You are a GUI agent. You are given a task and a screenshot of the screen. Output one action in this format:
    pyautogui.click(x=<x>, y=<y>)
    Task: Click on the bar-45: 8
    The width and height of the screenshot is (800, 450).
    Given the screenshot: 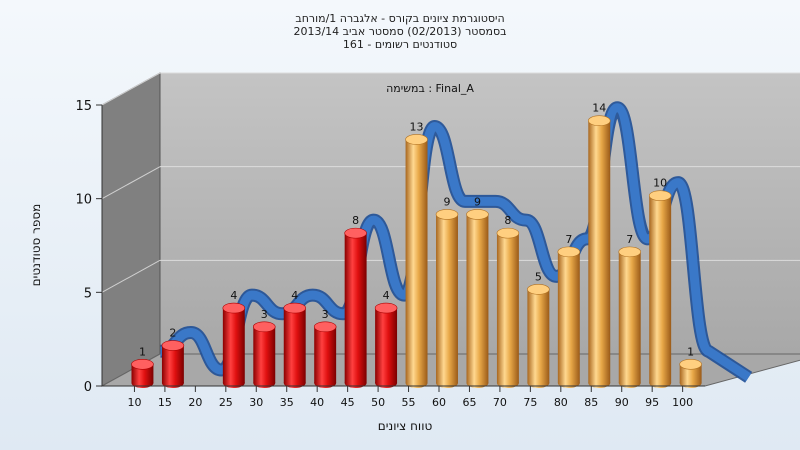 What is the action you would take?
    pyautogui.click(x=355, y=301)
    